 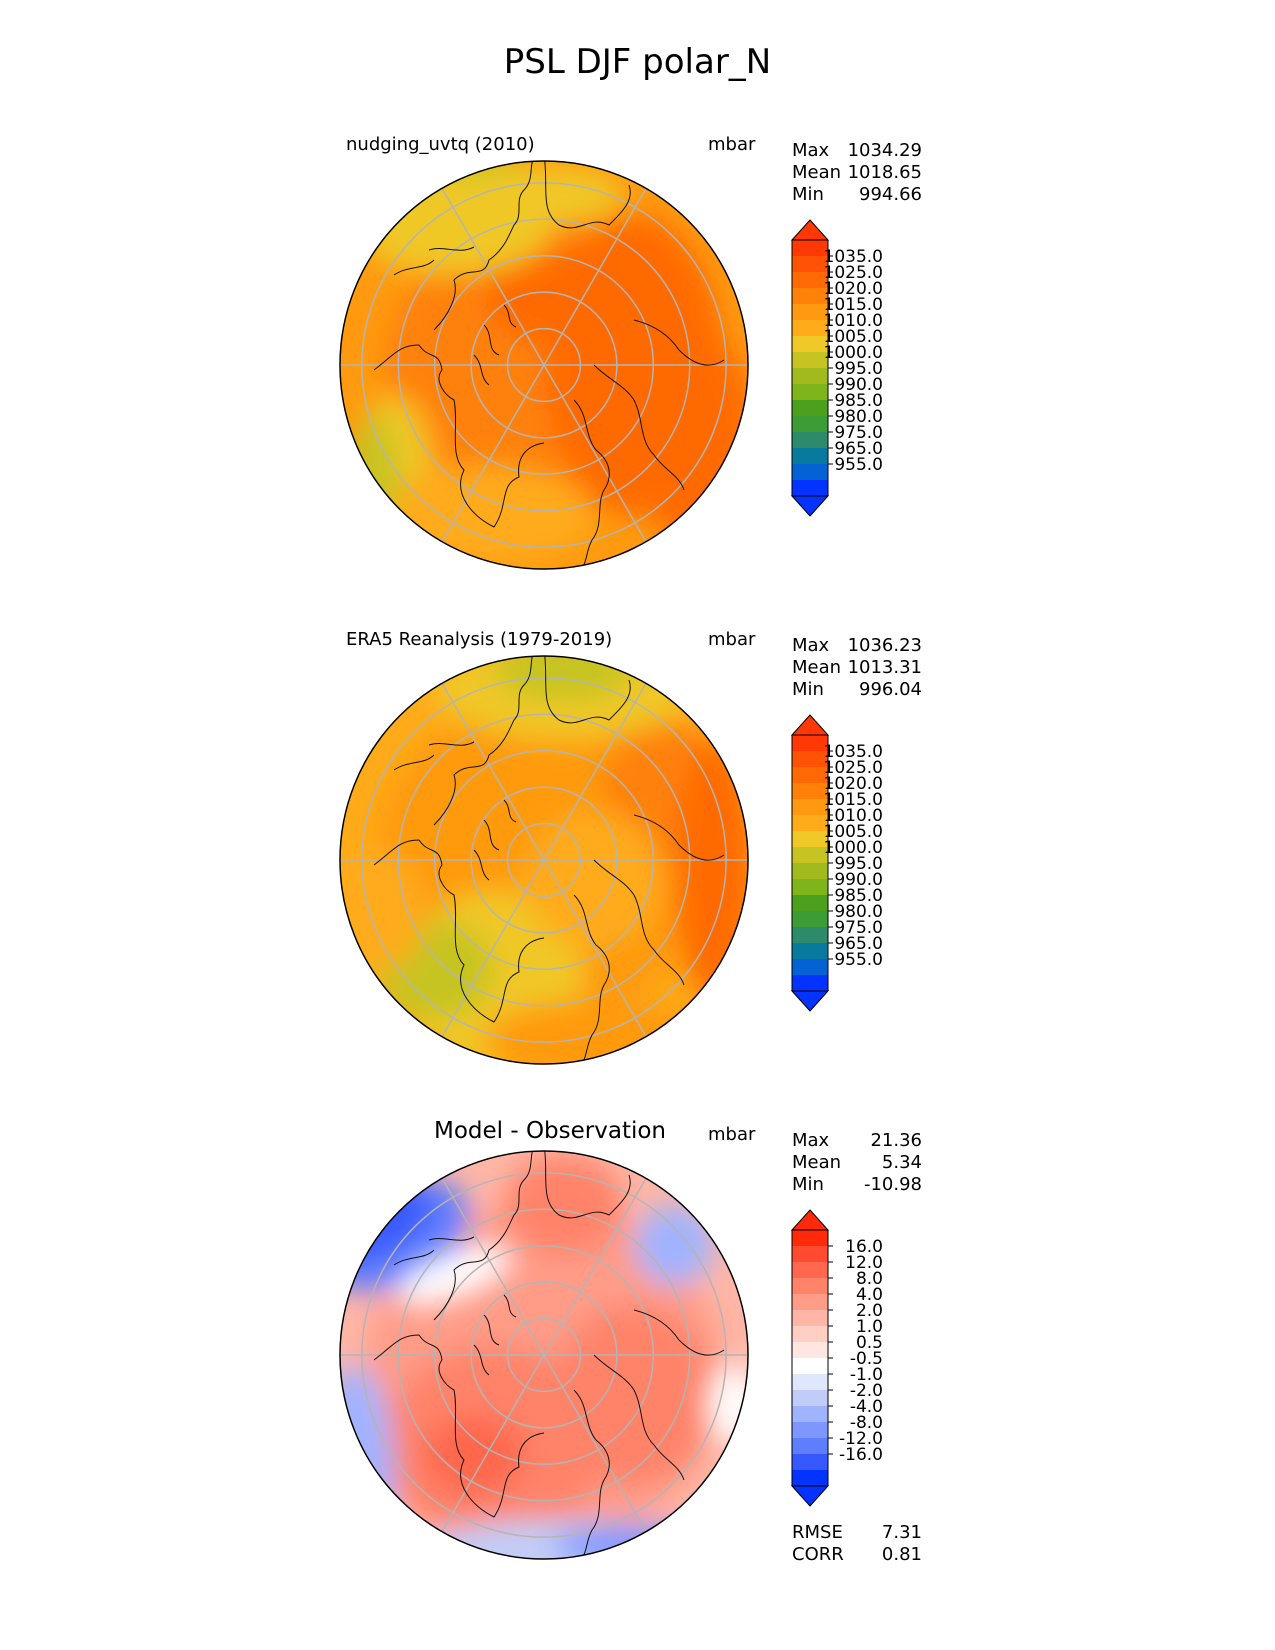 I want to click on colorbar-tick-label: 990.0, so click(x=858, y=385).